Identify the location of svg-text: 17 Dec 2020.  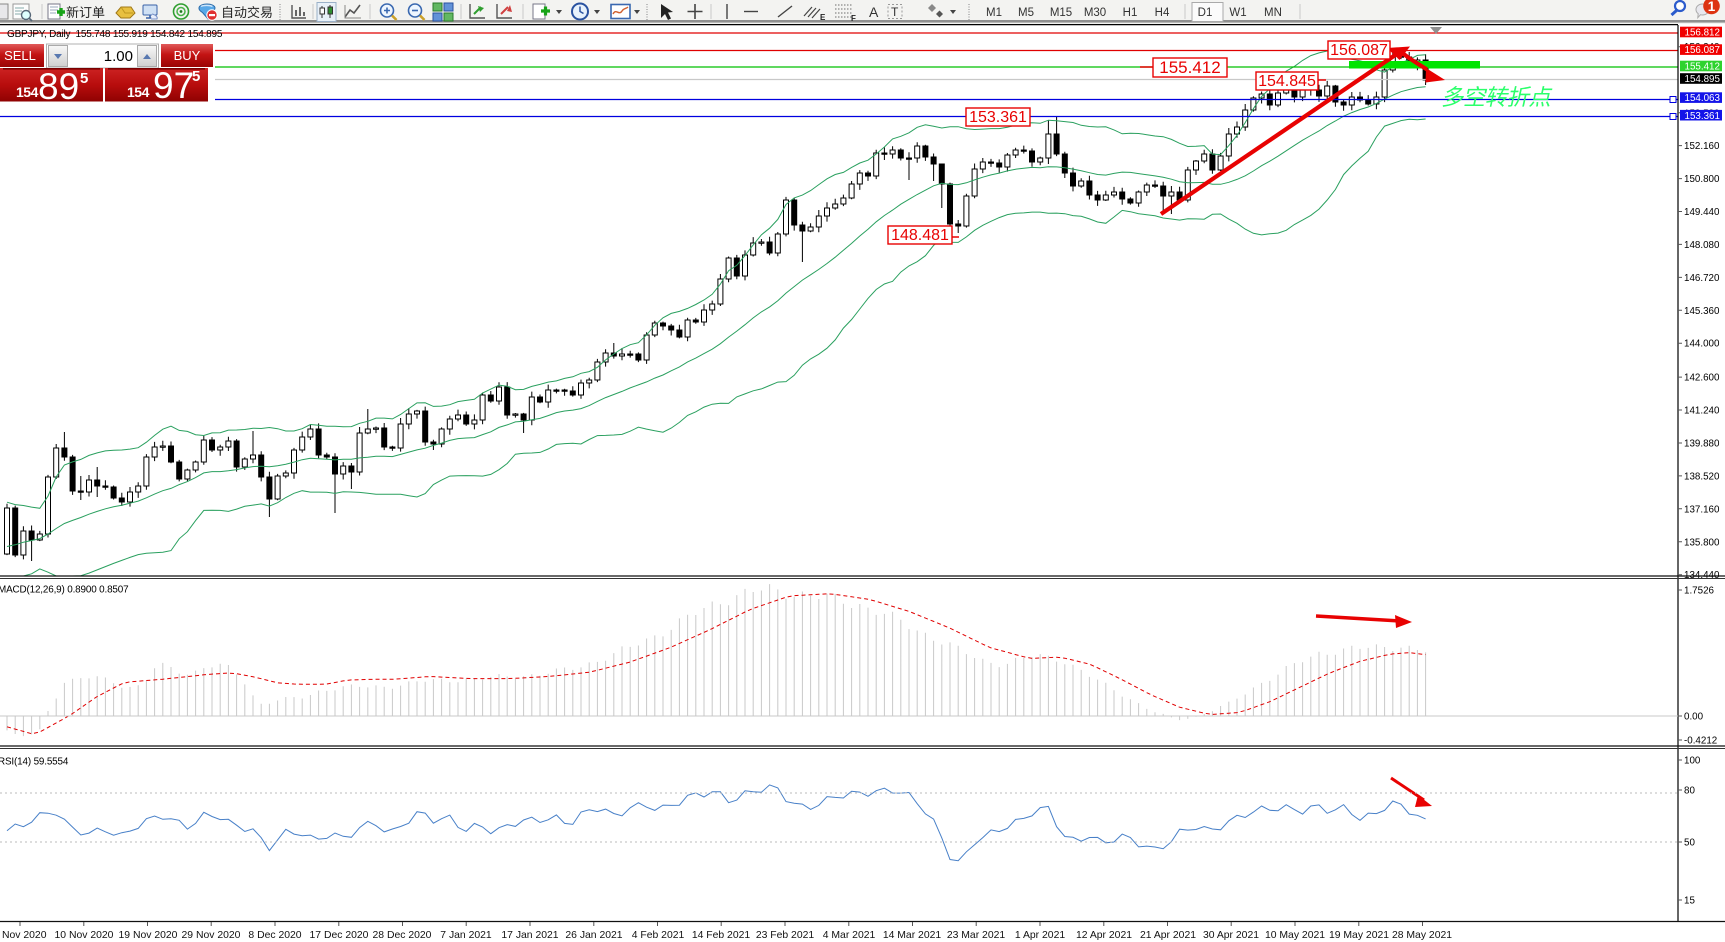
(339, 935).